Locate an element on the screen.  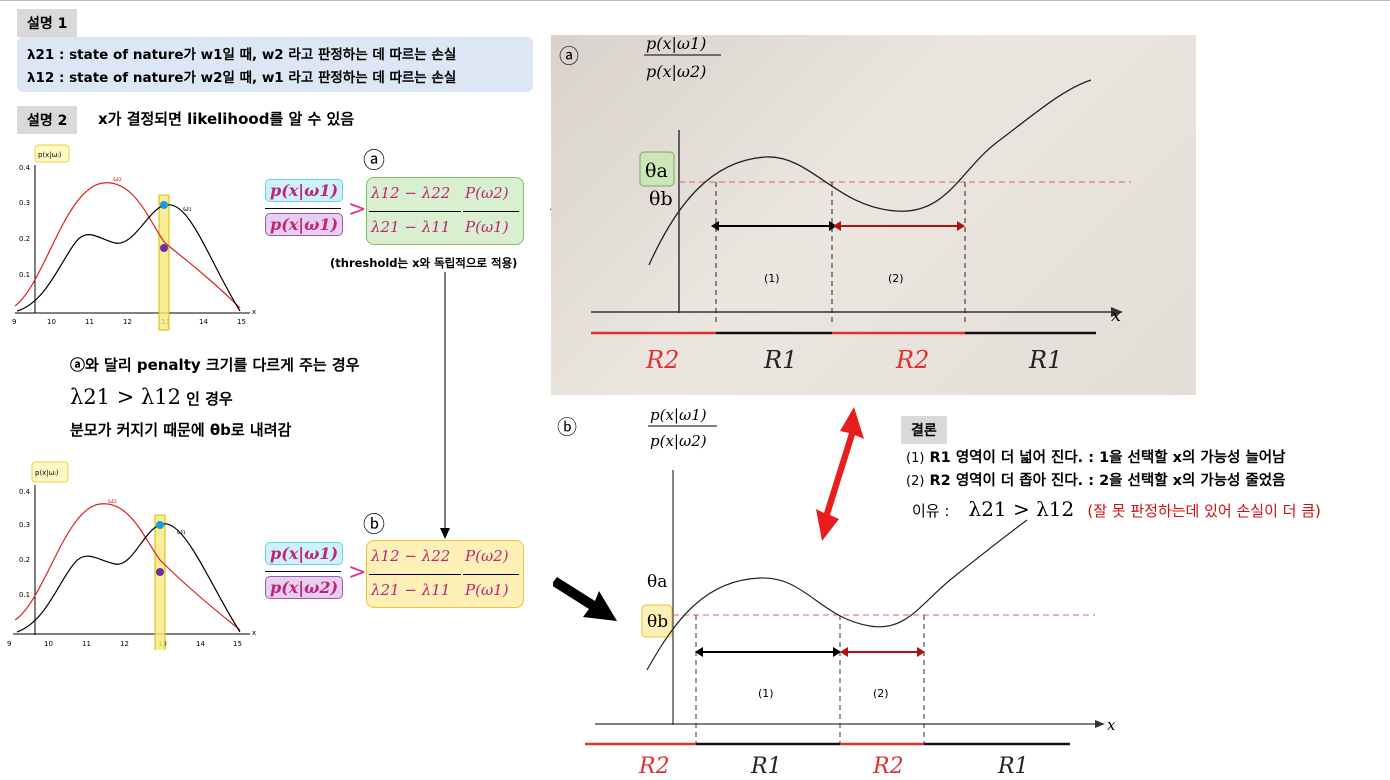
arrow-icon is located at coordinates (585, 599).